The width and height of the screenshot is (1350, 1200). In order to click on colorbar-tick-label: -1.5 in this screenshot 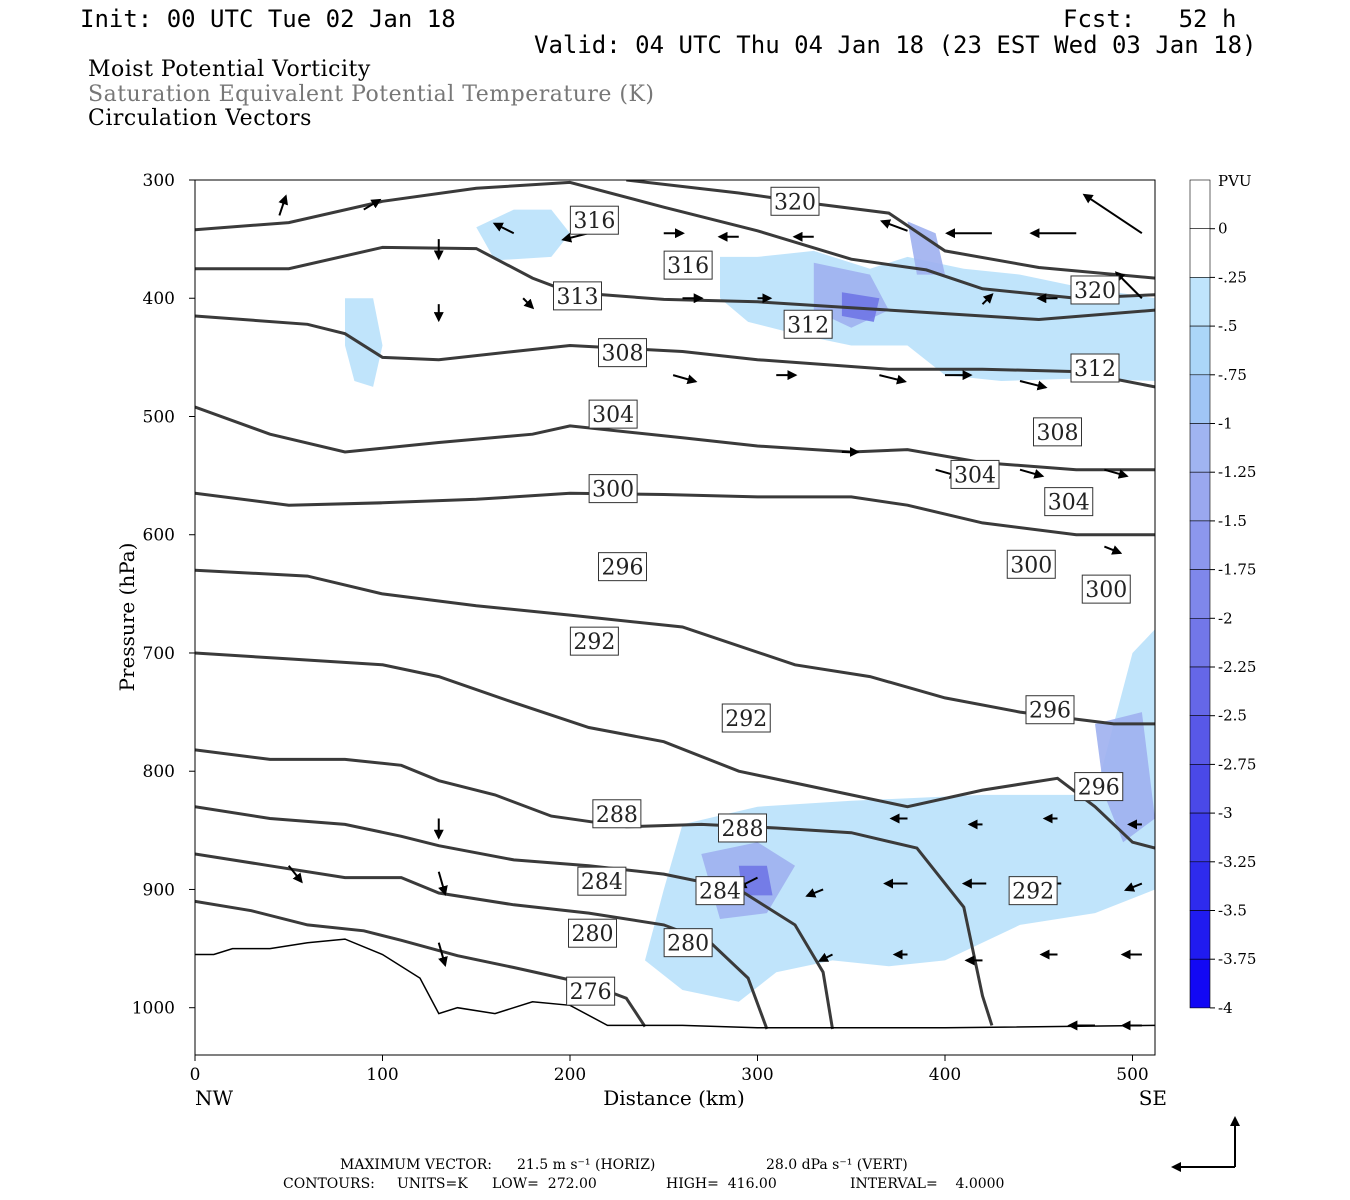, I will do `click(1232, 521)`.